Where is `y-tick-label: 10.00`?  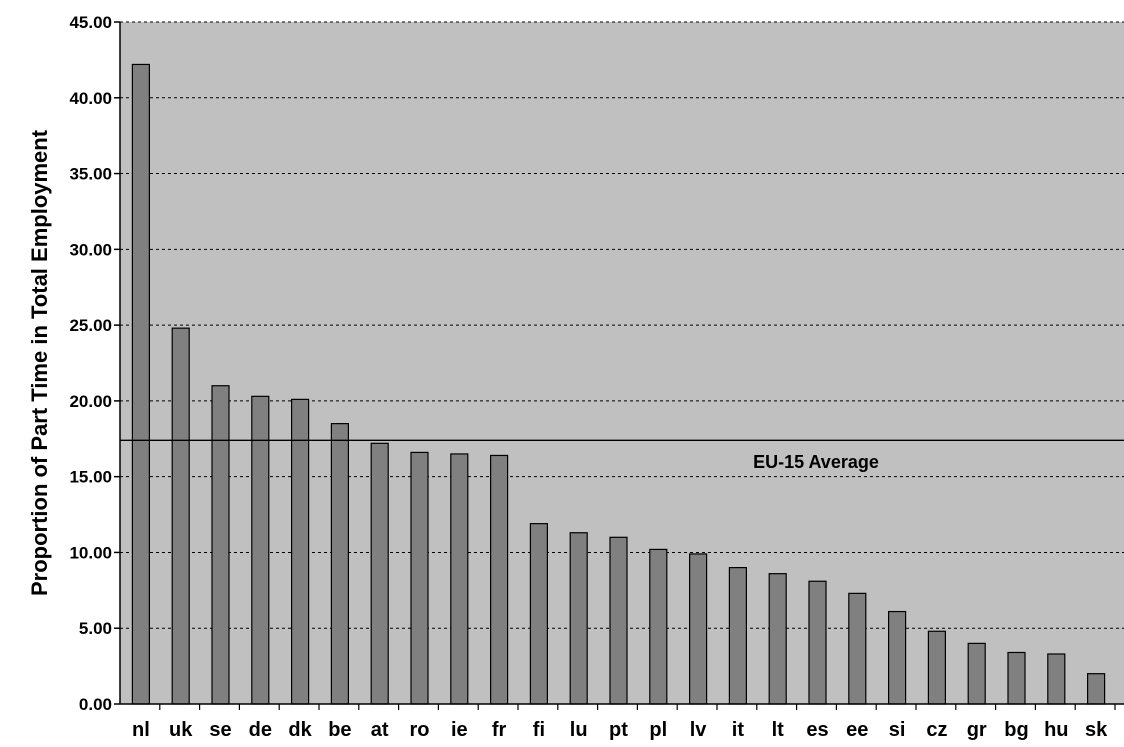
y-tick-label: 10.00 is located at coordinates (90, 552).